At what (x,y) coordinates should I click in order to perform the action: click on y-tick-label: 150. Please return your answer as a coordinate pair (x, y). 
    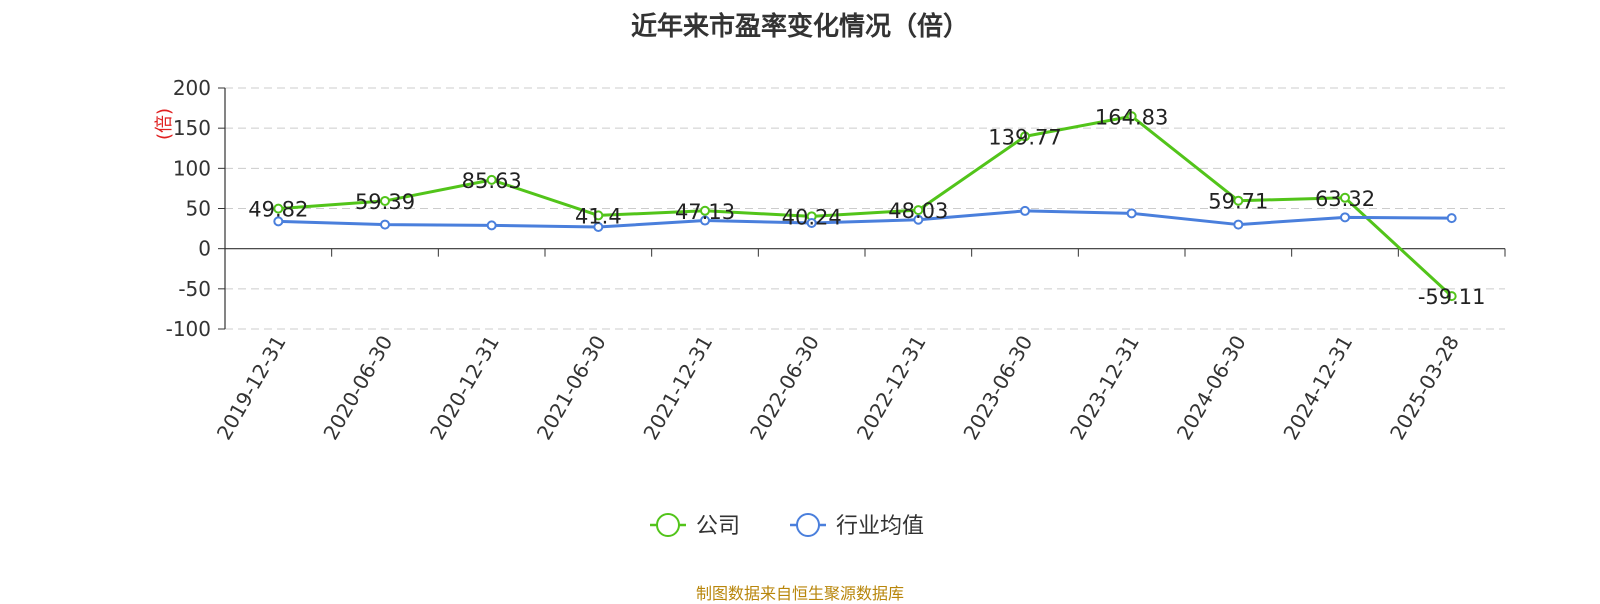
    Looking at the image, I should click on (192, 128).